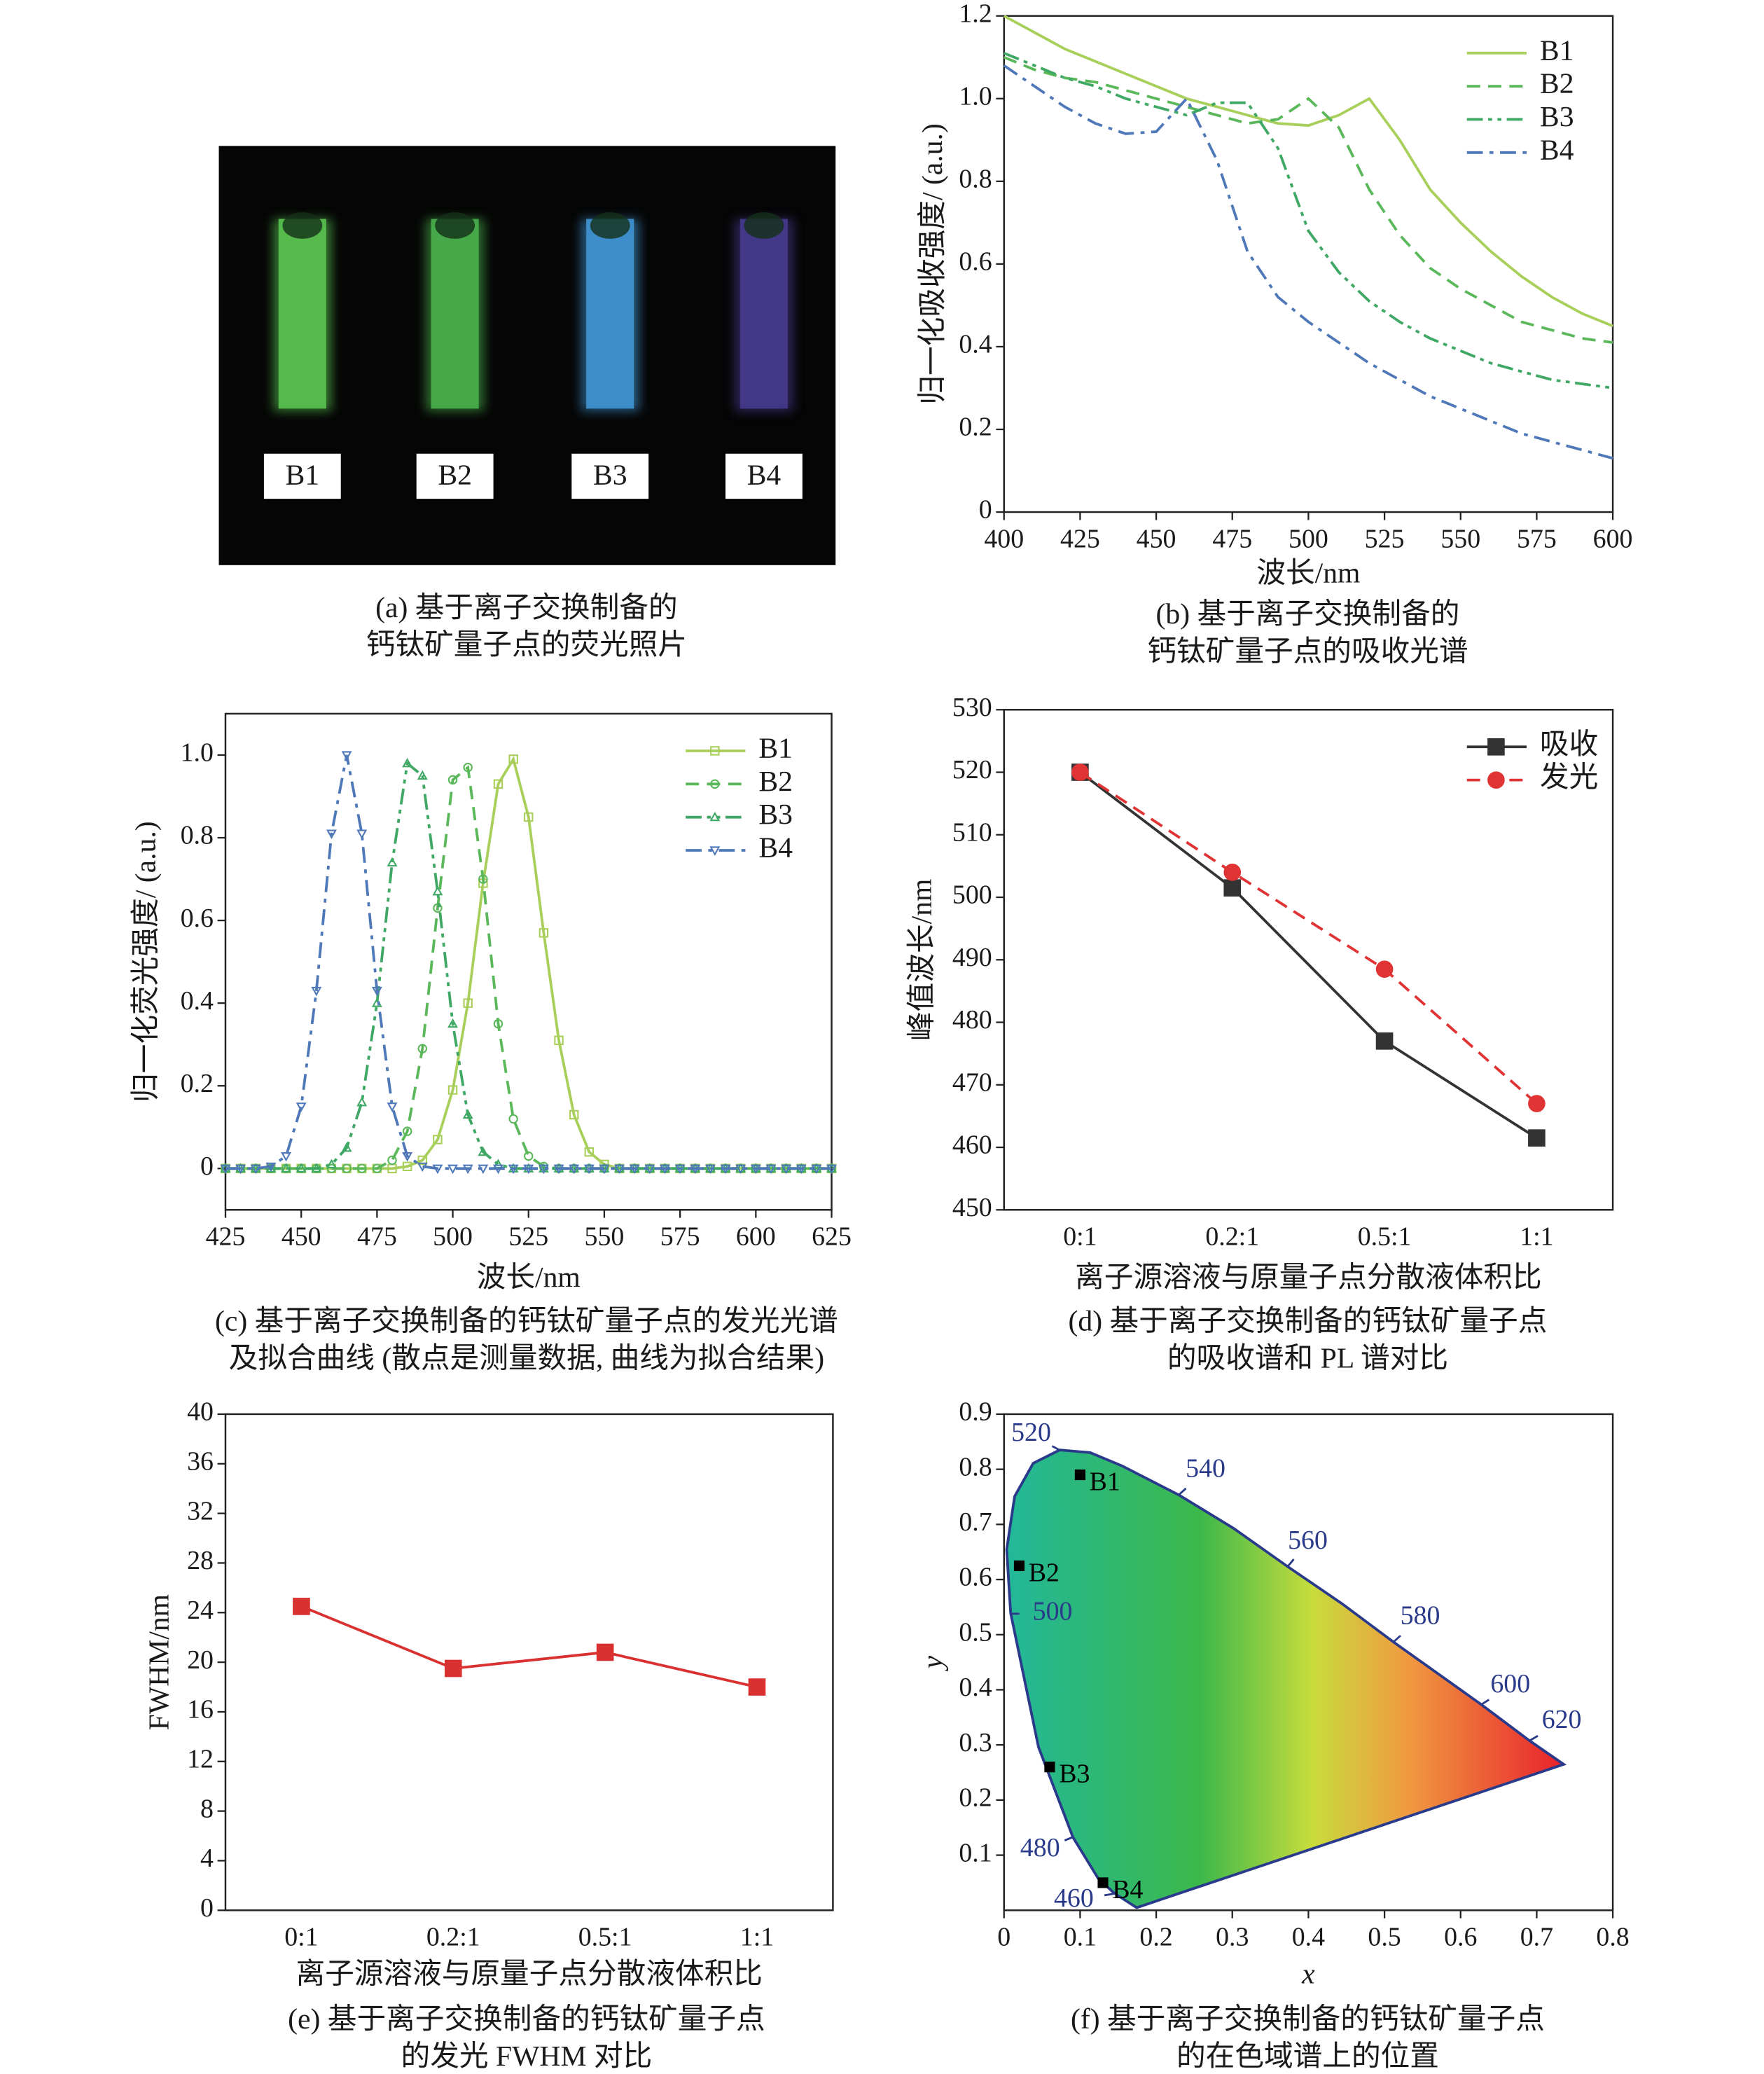  I want to click on caption: (c) 基于离子交换制备的钙钛矿量子点的发光光谱, so click(526, 1321).